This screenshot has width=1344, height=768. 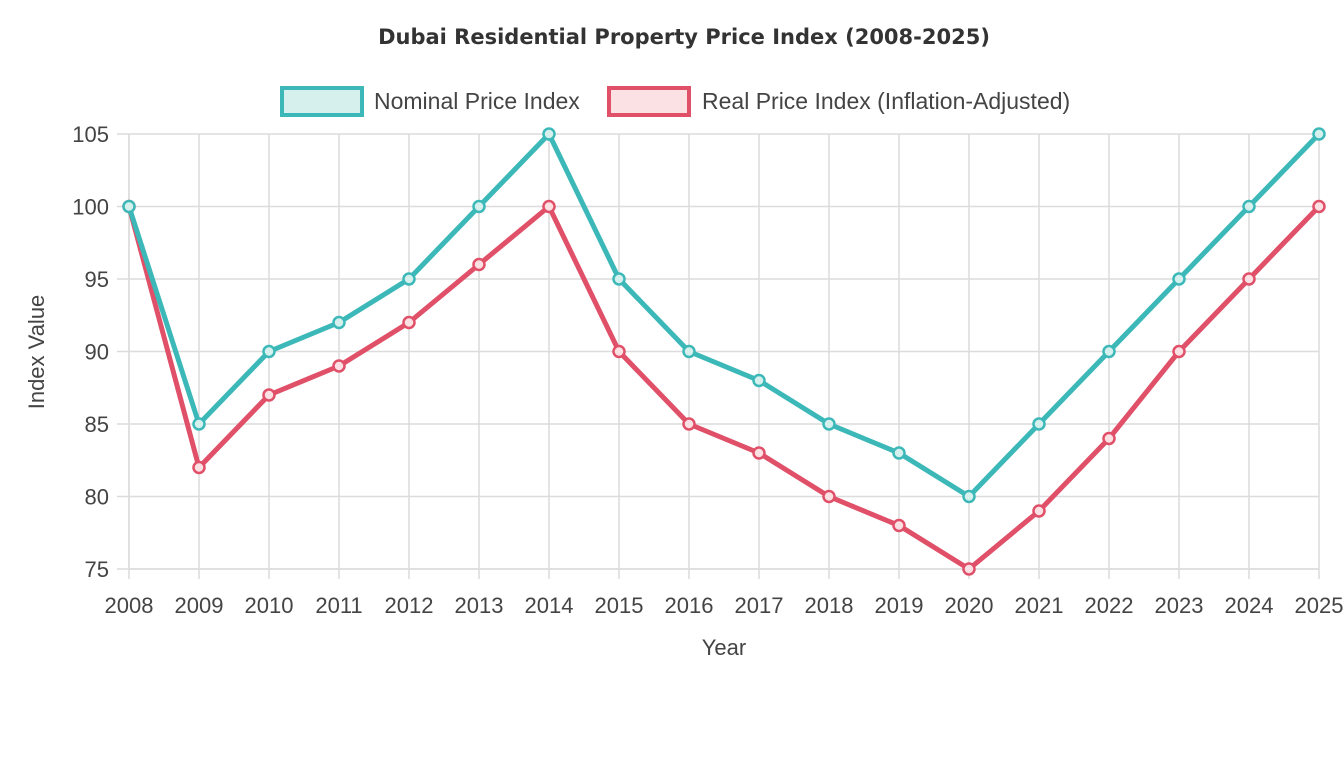 I want to click on x-tick-label: 2020, so click(x=969, y=605).